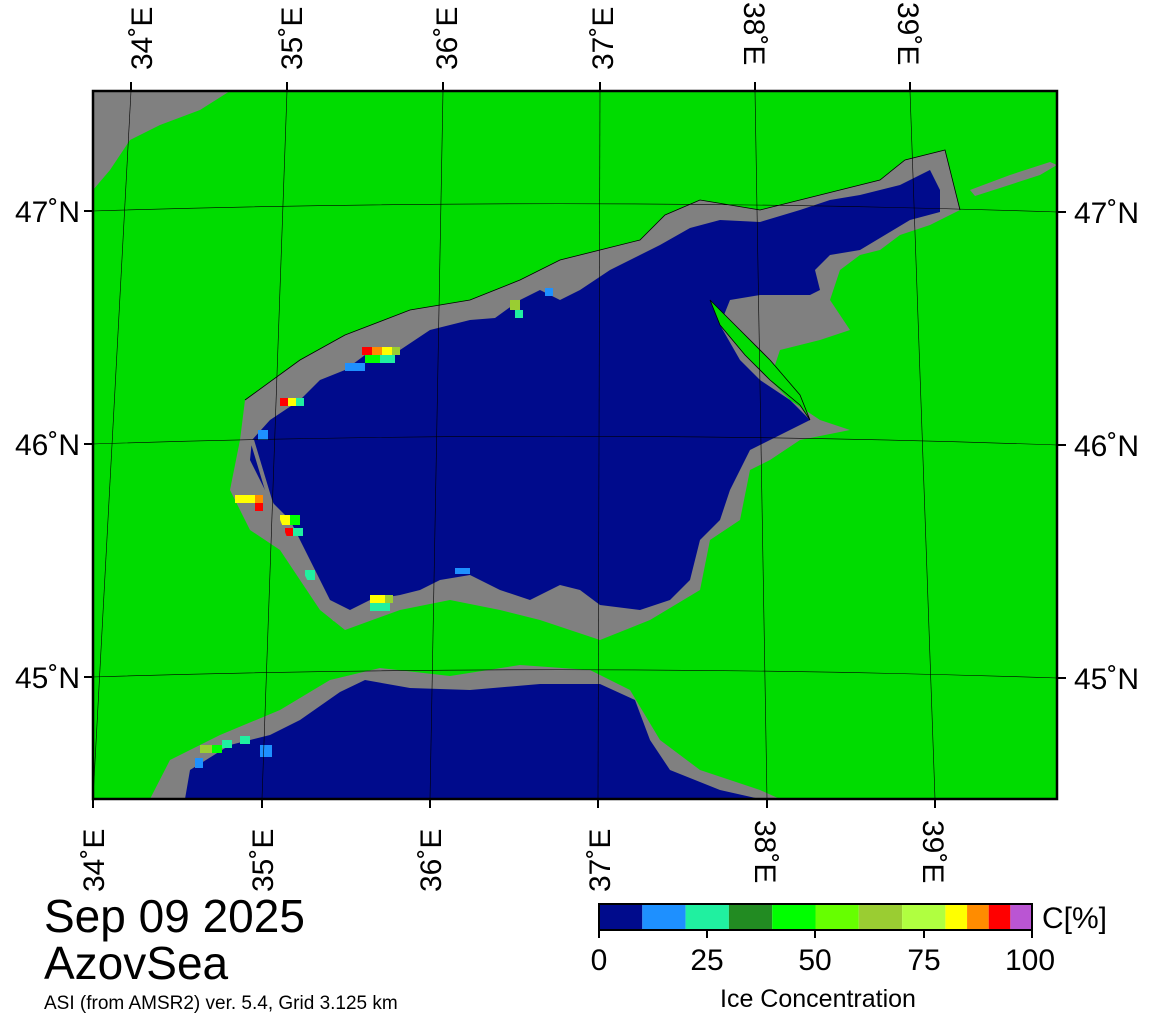 Image resolution: width=1150 pixels, height=1020 pixels. I want to click on bottom-lon-label: 36˚E, so click(431, 860).